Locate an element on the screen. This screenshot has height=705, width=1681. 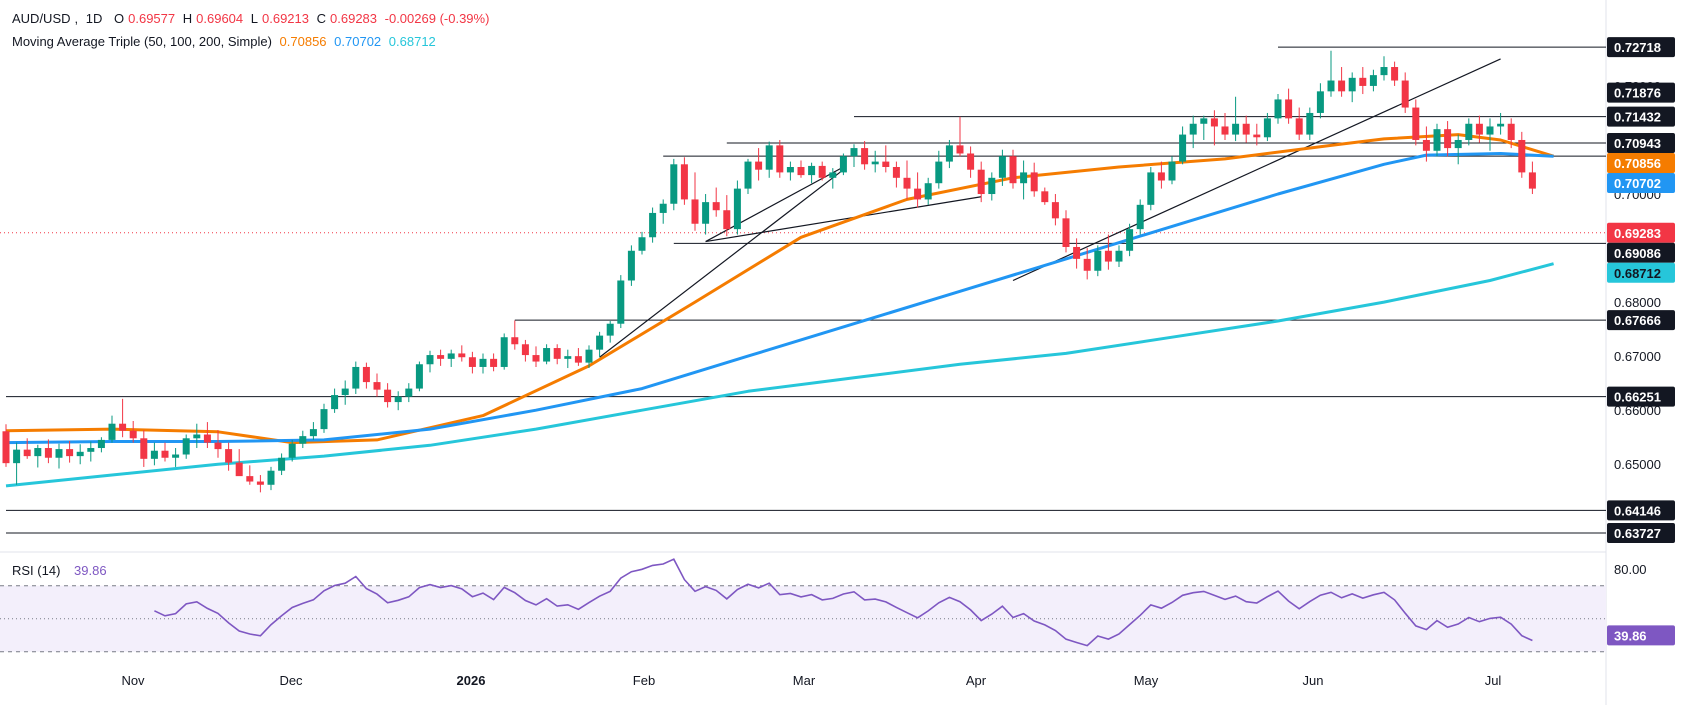
high-label: H is located at coordinates (187, 18).